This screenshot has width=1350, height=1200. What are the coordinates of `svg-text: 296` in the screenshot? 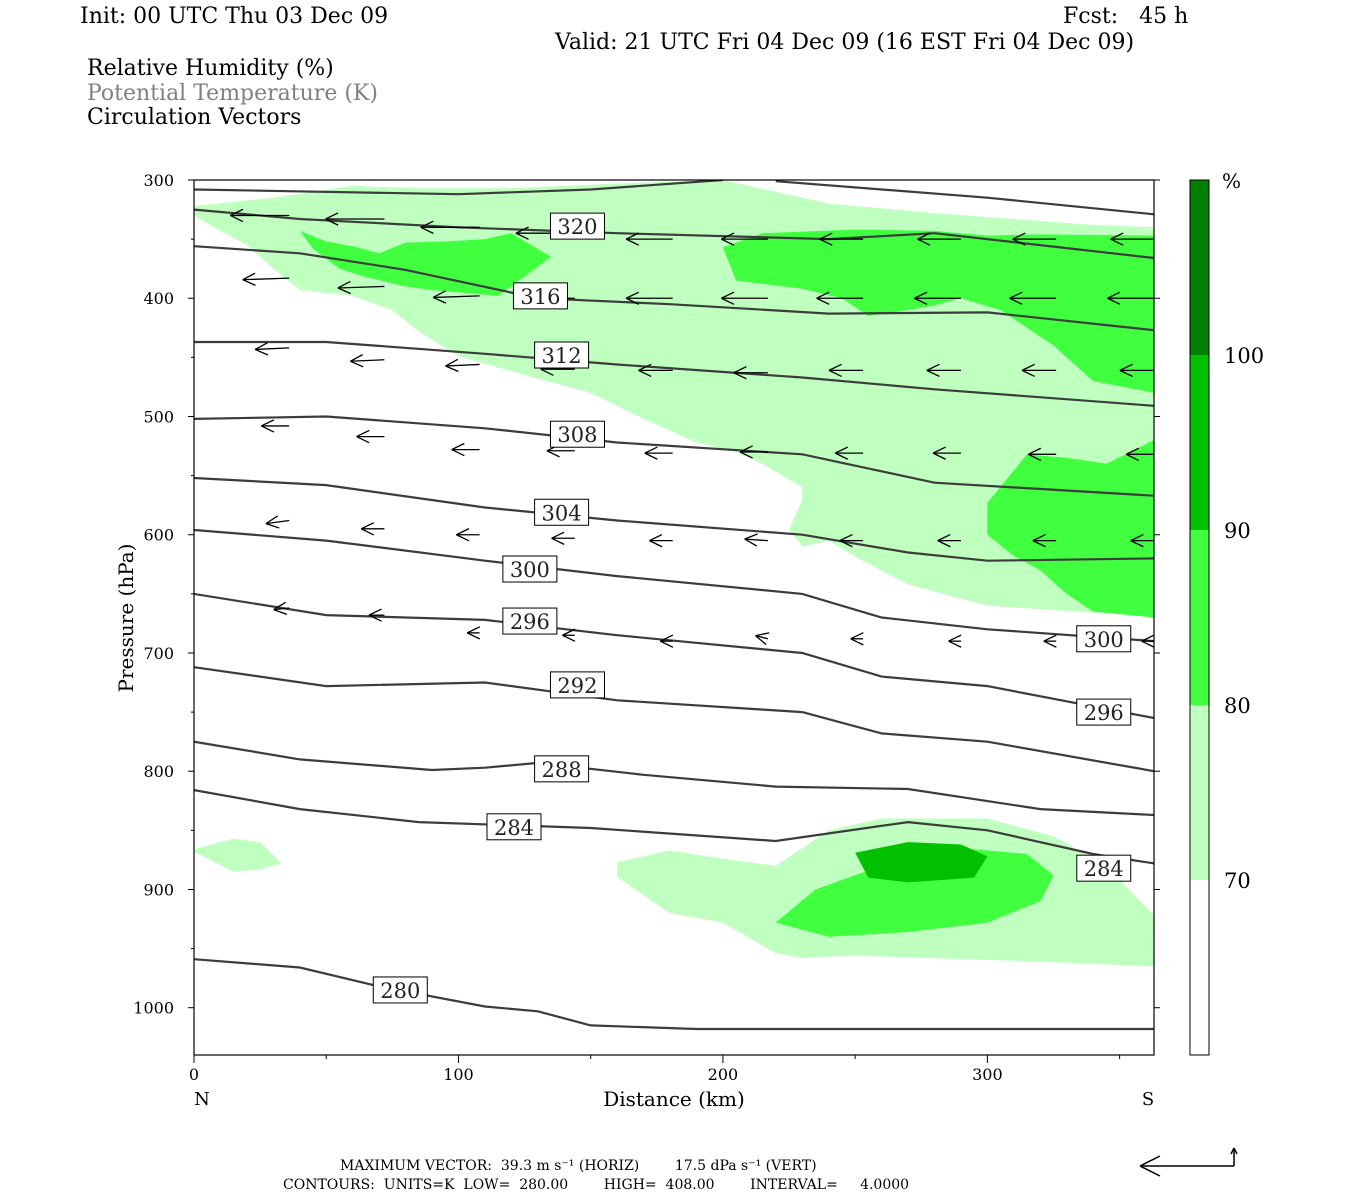 It's located at (1104, 713).